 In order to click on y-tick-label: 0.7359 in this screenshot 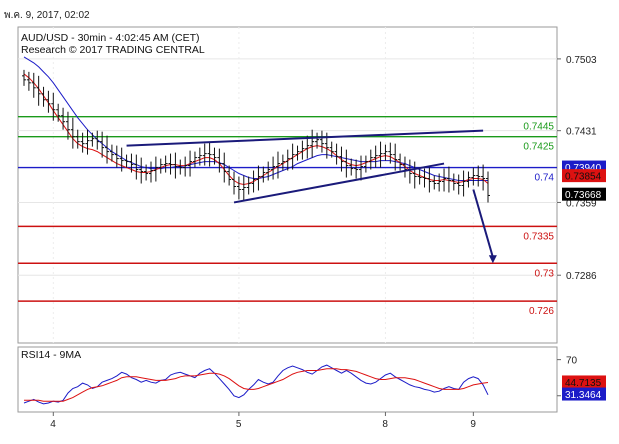, I will do `click(581, 203)`.